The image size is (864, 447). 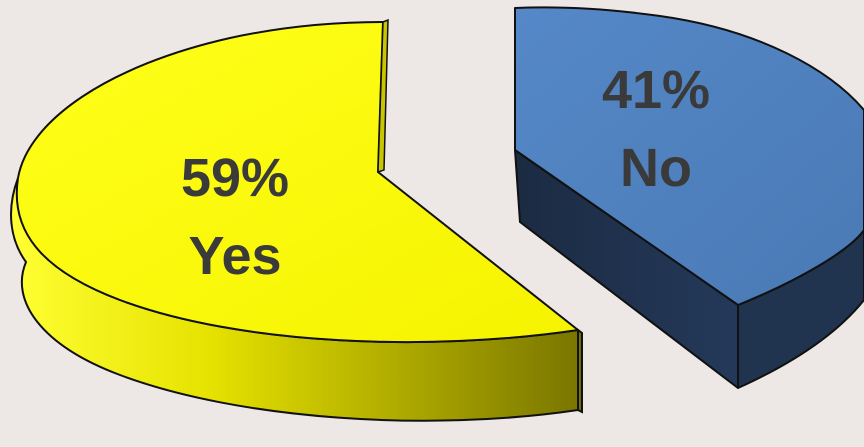 I want to click on label-yes-name: Yes, so click(x=234, y=256).